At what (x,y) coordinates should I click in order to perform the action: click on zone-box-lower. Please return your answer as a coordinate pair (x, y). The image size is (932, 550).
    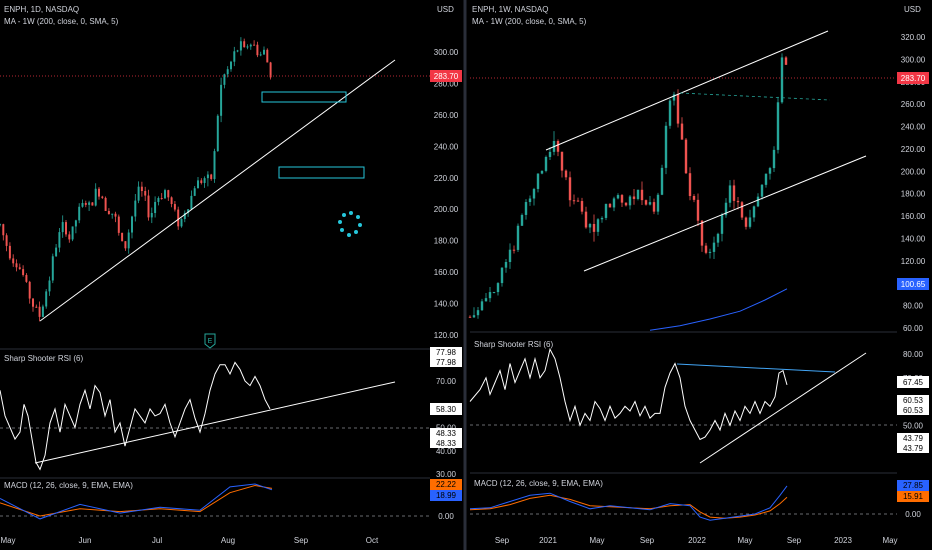
    Looking at the image, I should click on (321, 172).